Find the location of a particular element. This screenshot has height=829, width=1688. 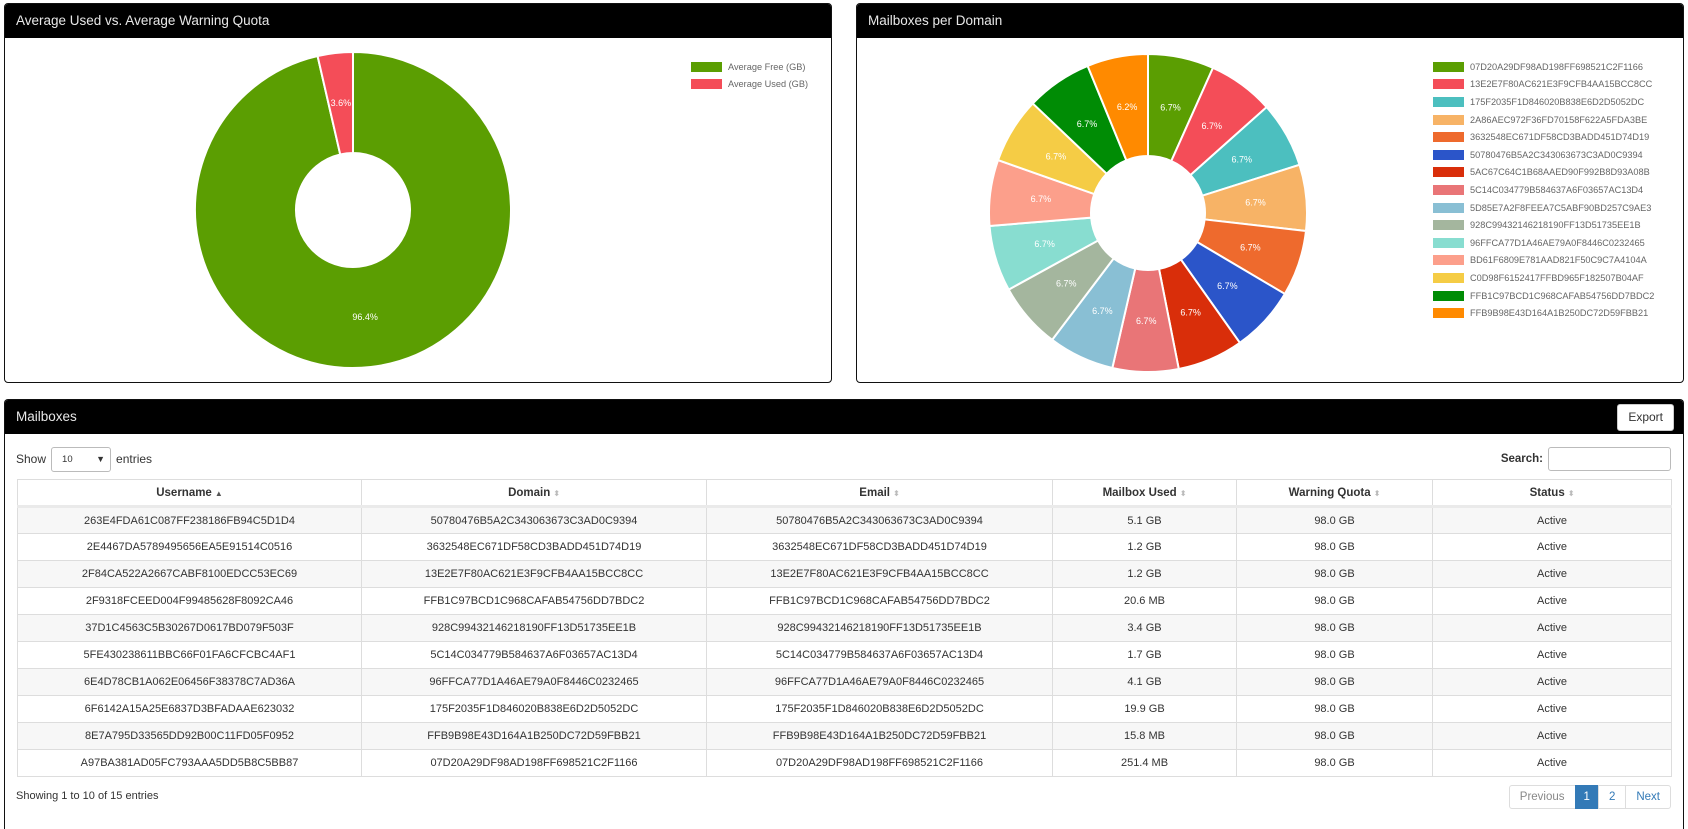

domain-legend-item: C0D98F6152417FFBD965F182507B04AF is located at coordinates (1543, 278).